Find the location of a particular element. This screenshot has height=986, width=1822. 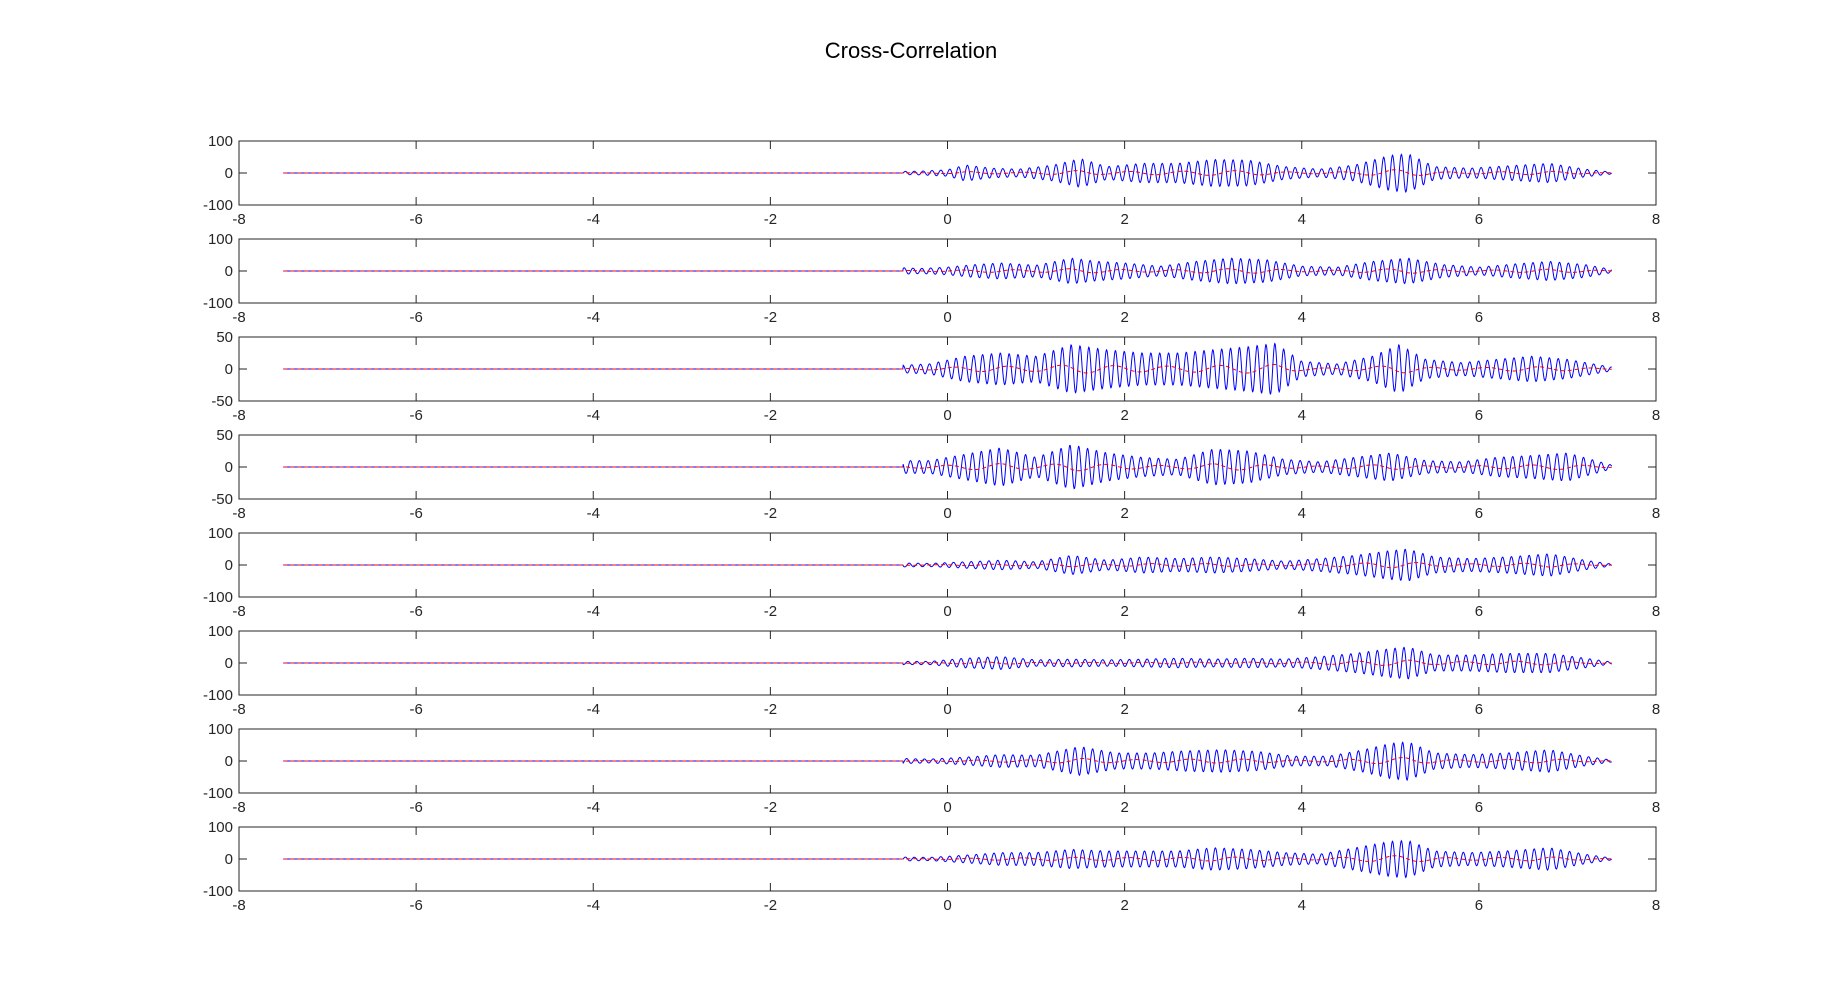

subplot-2: -8 -6 -4 -2 0 2 4 6 8 100 0 -100 is located at coordinates (931, 278).